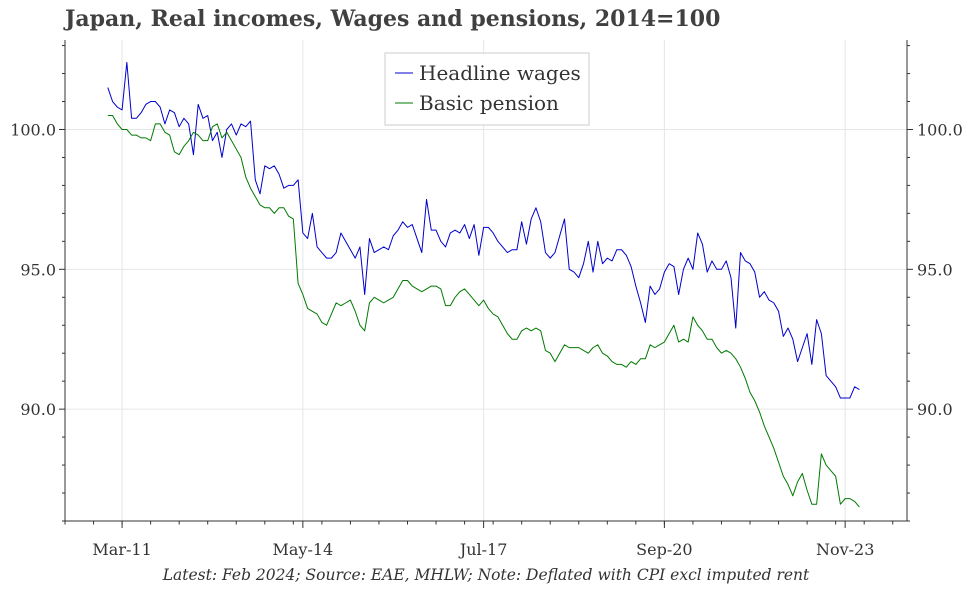 This screenshot has height=589, width=972. Describe the element at coordinates (38, 269) in the screenshot. I see `y-tick-label-left: 95.0` at that location.